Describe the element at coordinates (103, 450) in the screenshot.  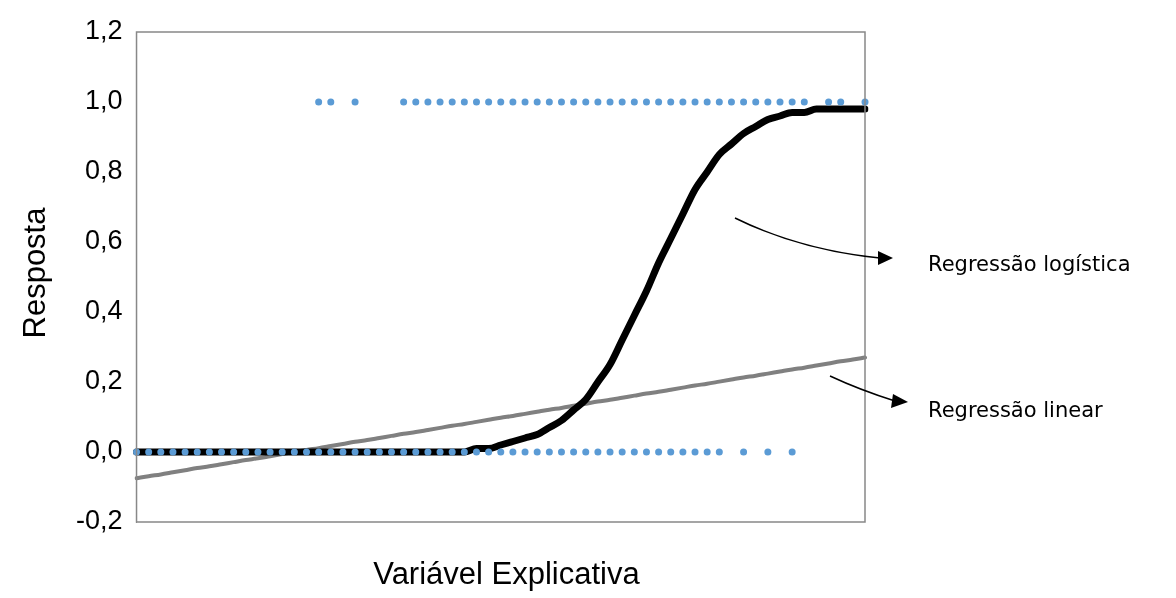
I see `y-tick-label: 0,0` at that location.